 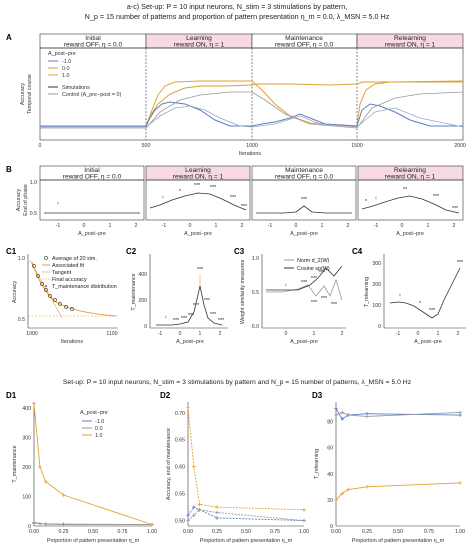 What do you see at coordinates (92, 200) in the screenshot?
I see `b-axes-initial` at bounding box center [92, 200].